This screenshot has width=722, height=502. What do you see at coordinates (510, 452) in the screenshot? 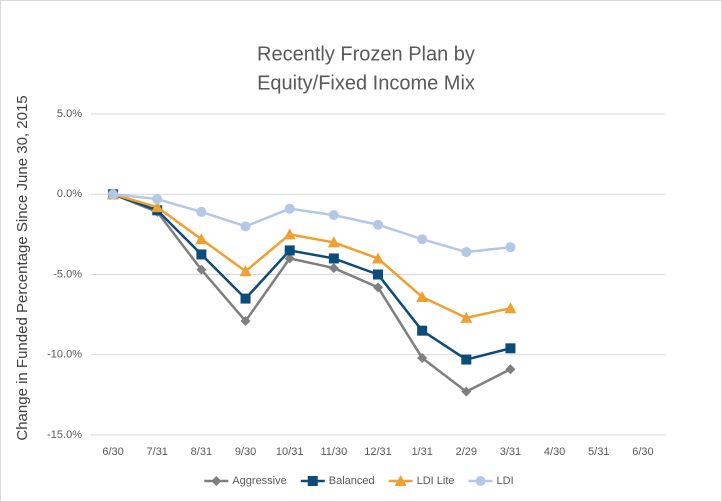
I see `x-tick-label: 3/31` at bounding box center [510, 452].